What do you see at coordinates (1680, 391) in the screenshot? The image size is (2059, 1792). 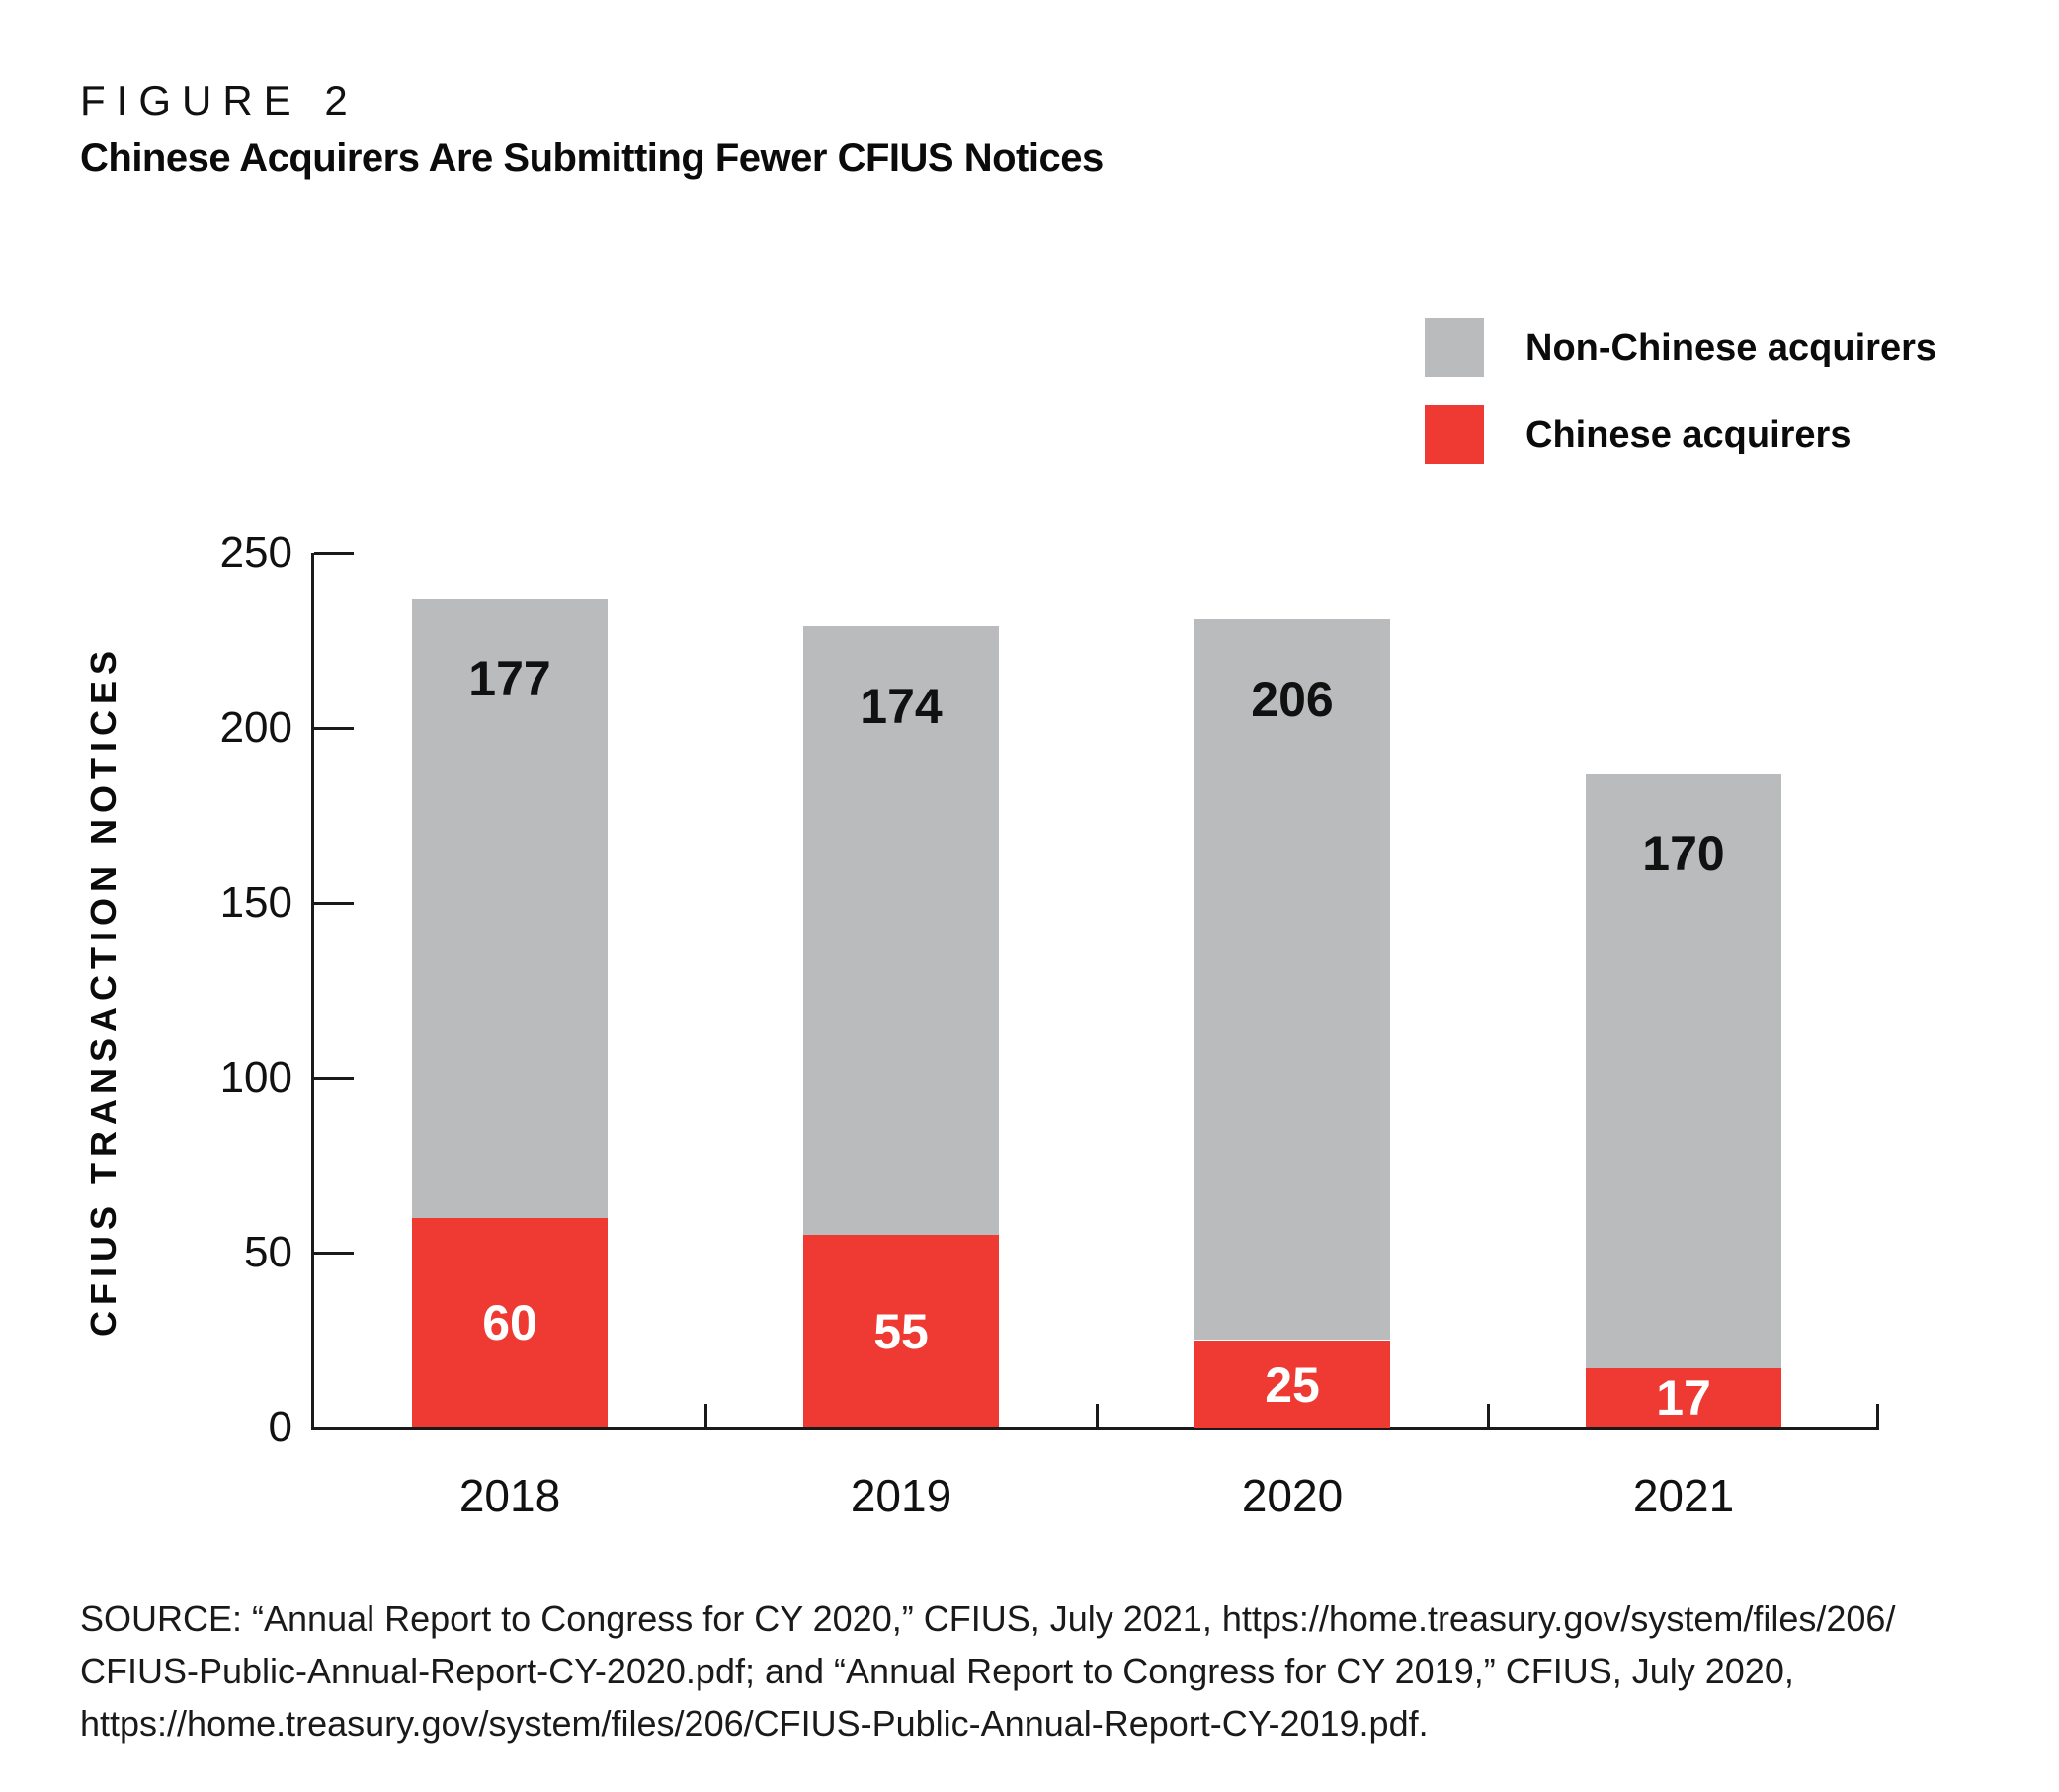 I see `chart-legend: Non-Chinese acquirers Chinese acquirers` at bounding box center [1680, 391].